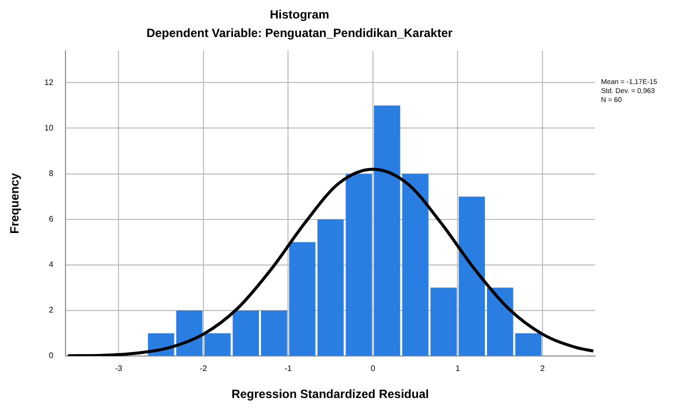 Image resolution: width=681 pixels, height=410 pixels. I want to click on y-tick-label: 4, so click(51, 265).